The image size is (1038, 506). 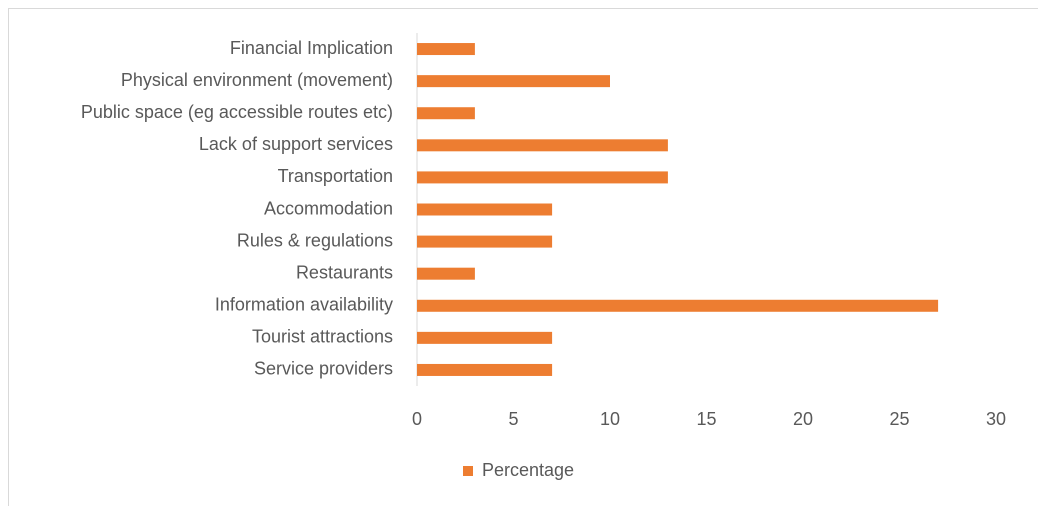 What do you see at coordinates (323, 369) in the screenshot?
I see `y-tick-label: Service providers` at bounding box center [323, 369].